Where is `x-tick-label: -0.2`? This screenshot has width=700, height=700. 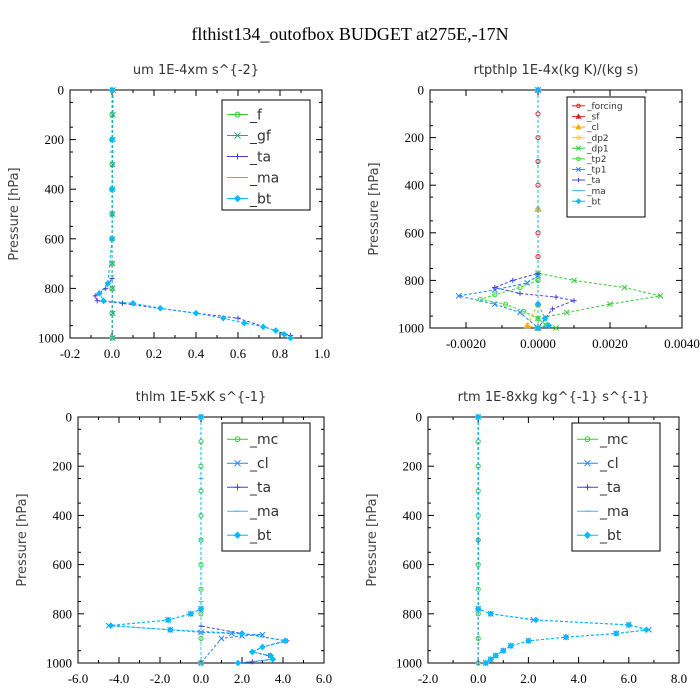
x-tick-label: -0.2 is located at coordinates (70, 353).